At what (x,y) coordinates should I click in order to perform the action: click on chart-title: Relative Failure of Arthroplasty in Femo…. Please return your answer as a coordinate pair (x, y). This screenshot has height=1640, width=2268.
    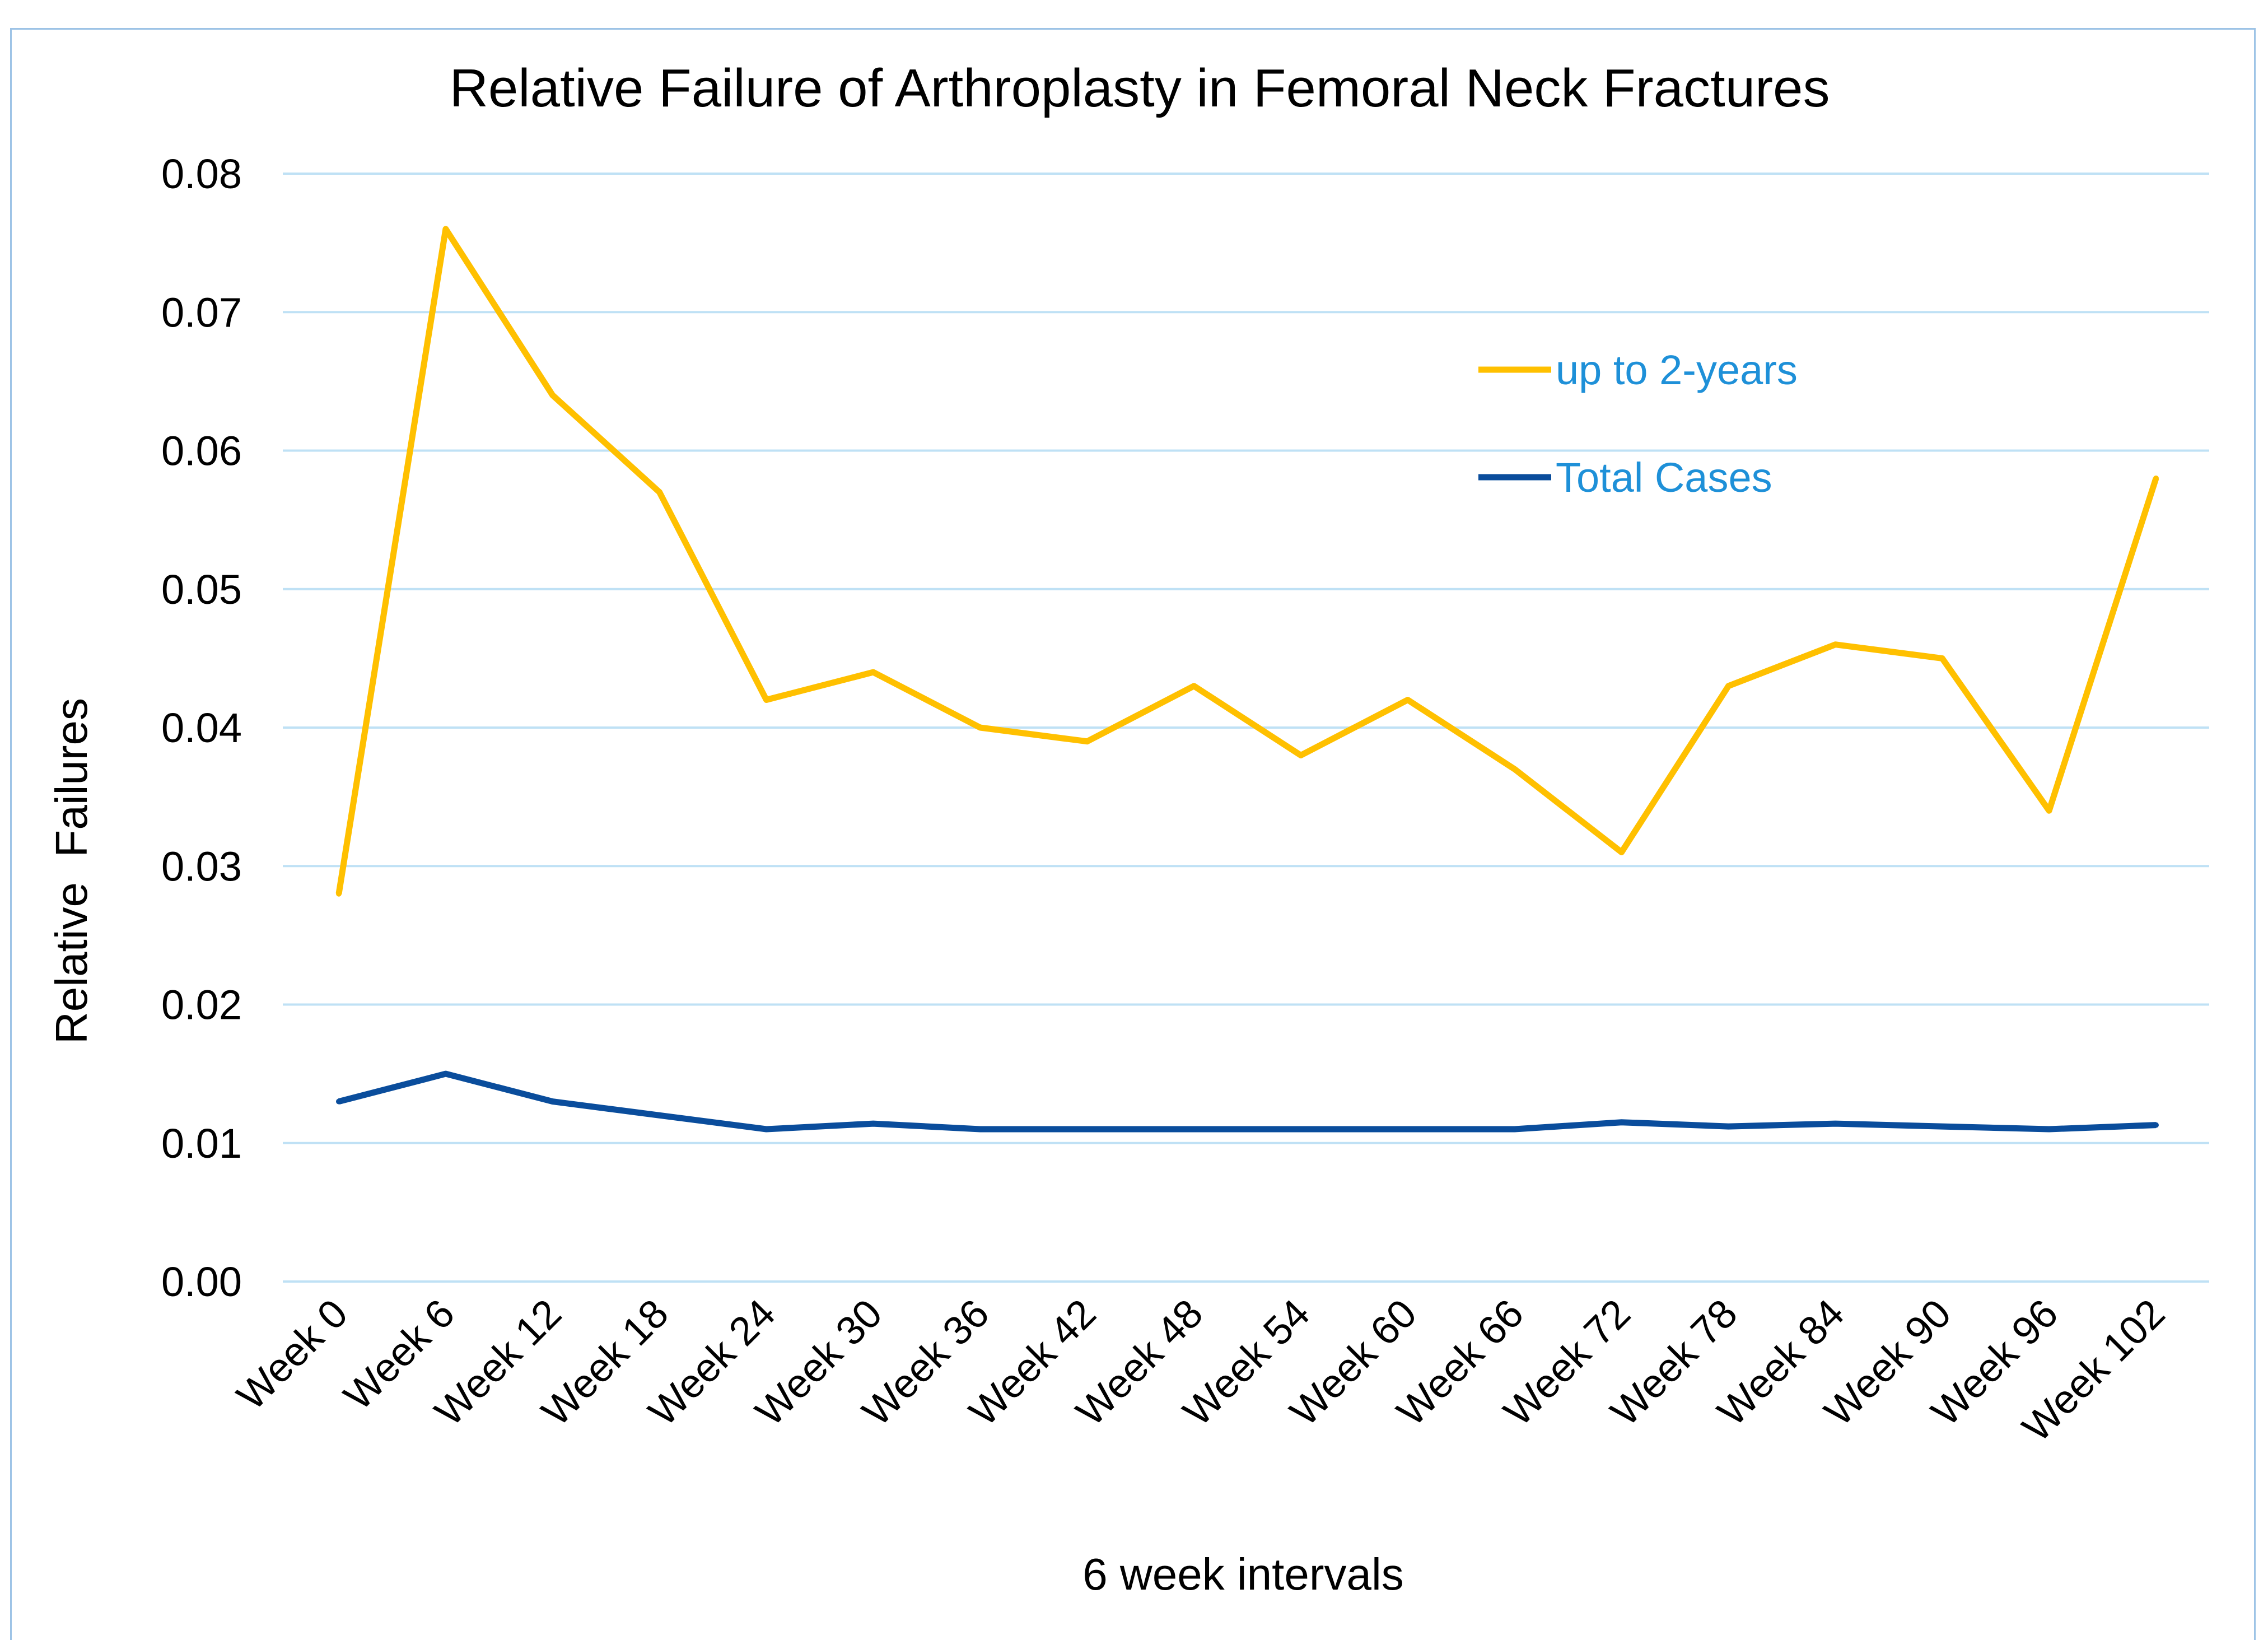
    Looking at the image, I should click on (1140, 88).